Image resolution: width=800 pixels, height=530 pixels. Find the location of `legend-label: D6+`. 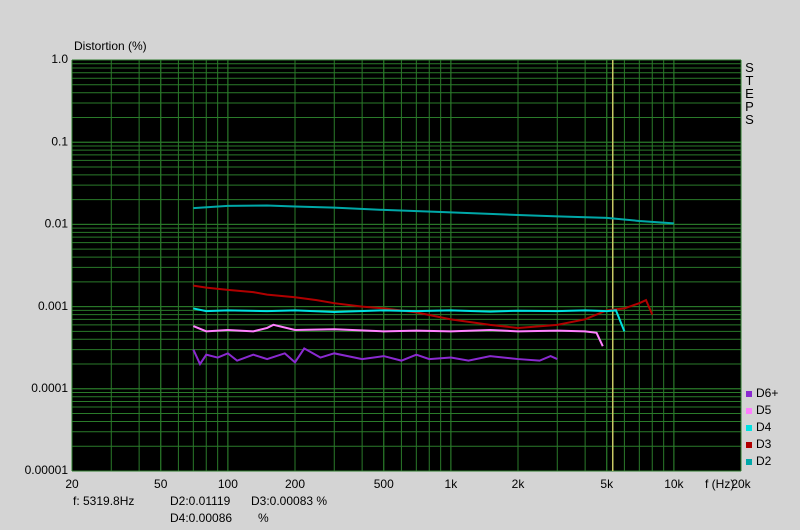

legend-label: D6+ is located at coordinates (767, 393).